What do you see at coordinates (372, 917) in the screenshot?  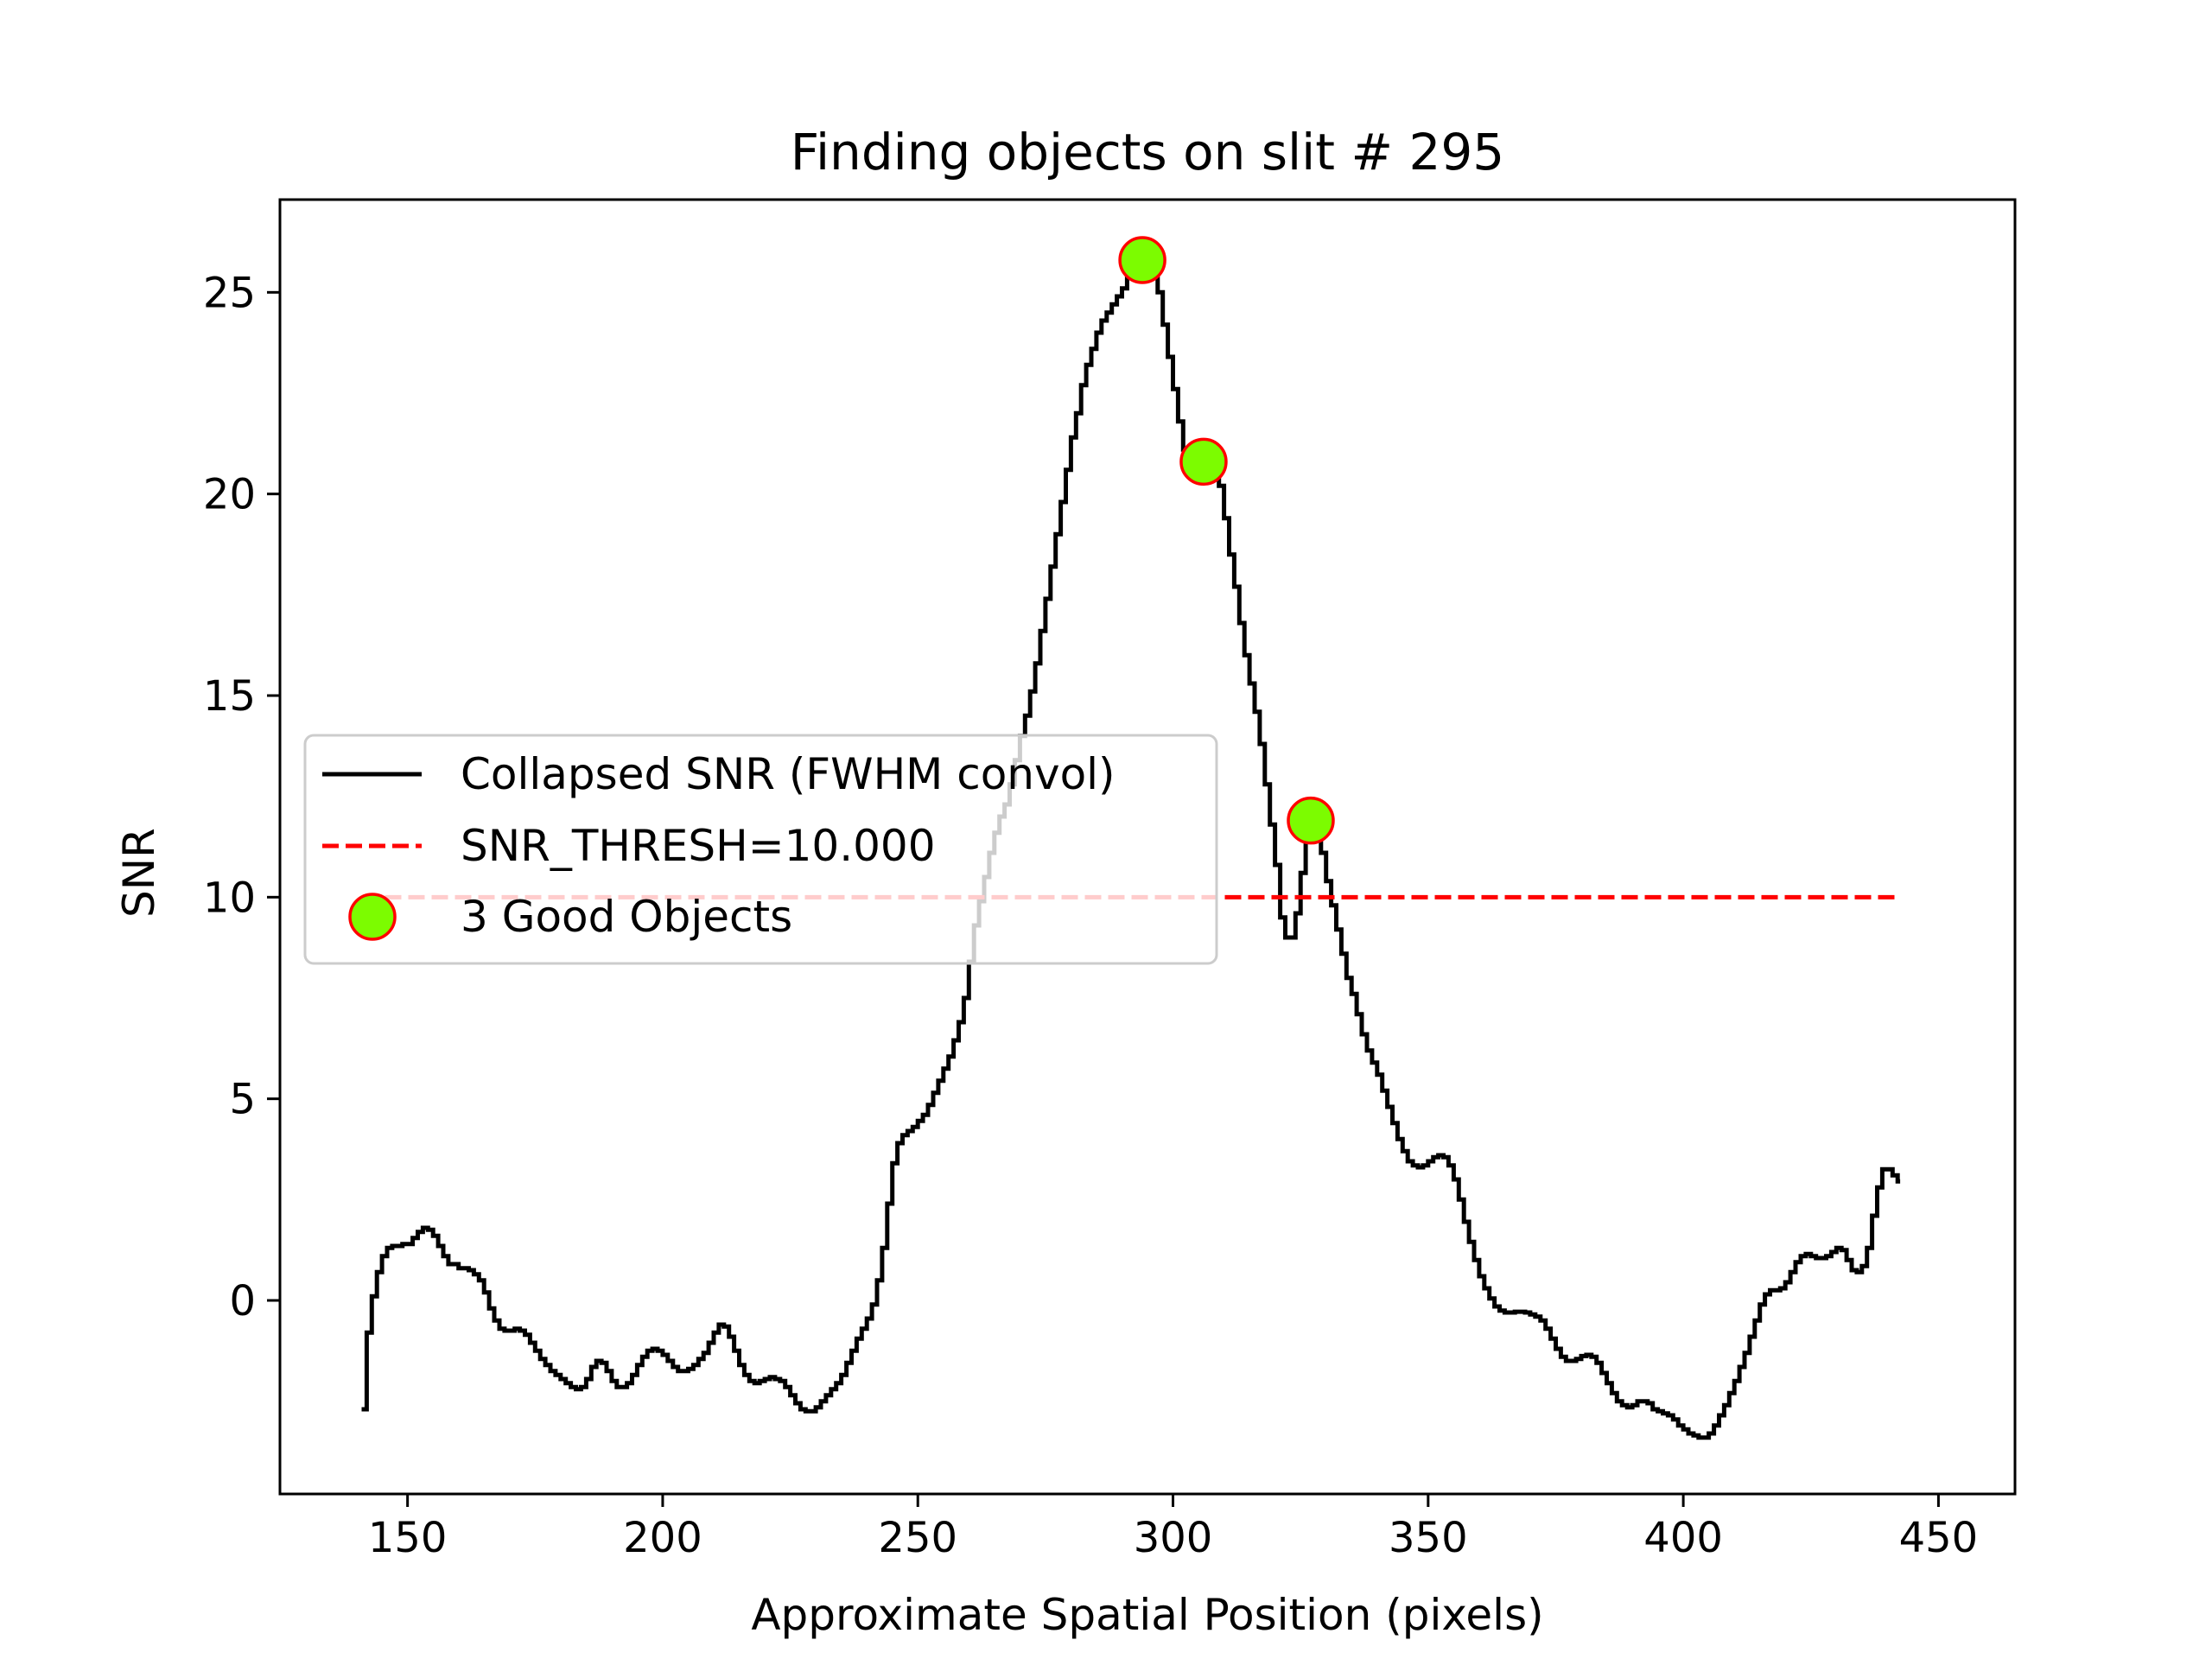 I see `legend-marker-swatch` at bounding box center [372, 917].